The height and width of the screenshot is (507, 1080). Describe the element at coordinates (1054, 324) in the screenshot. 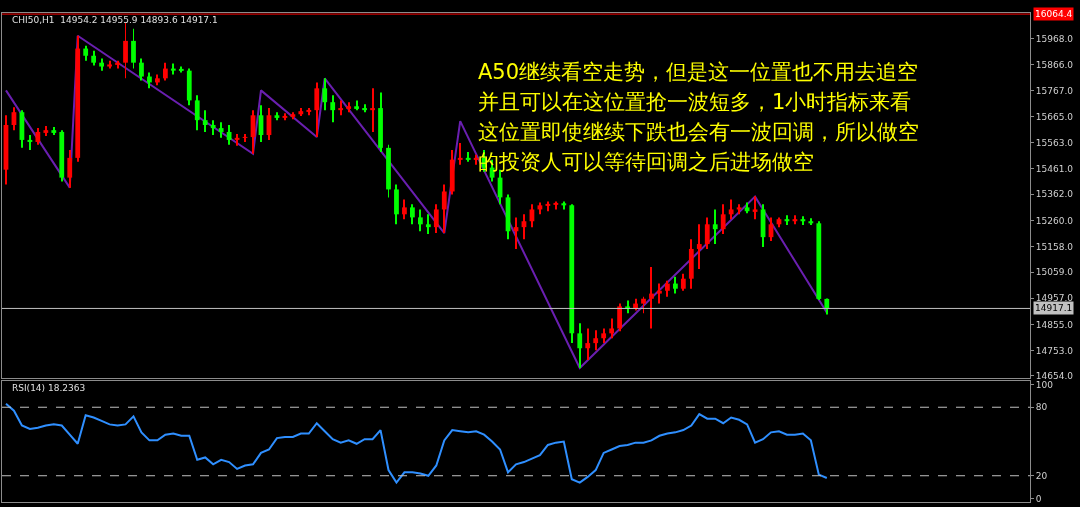

I see `y-tick-label: 14855.0` at that location.